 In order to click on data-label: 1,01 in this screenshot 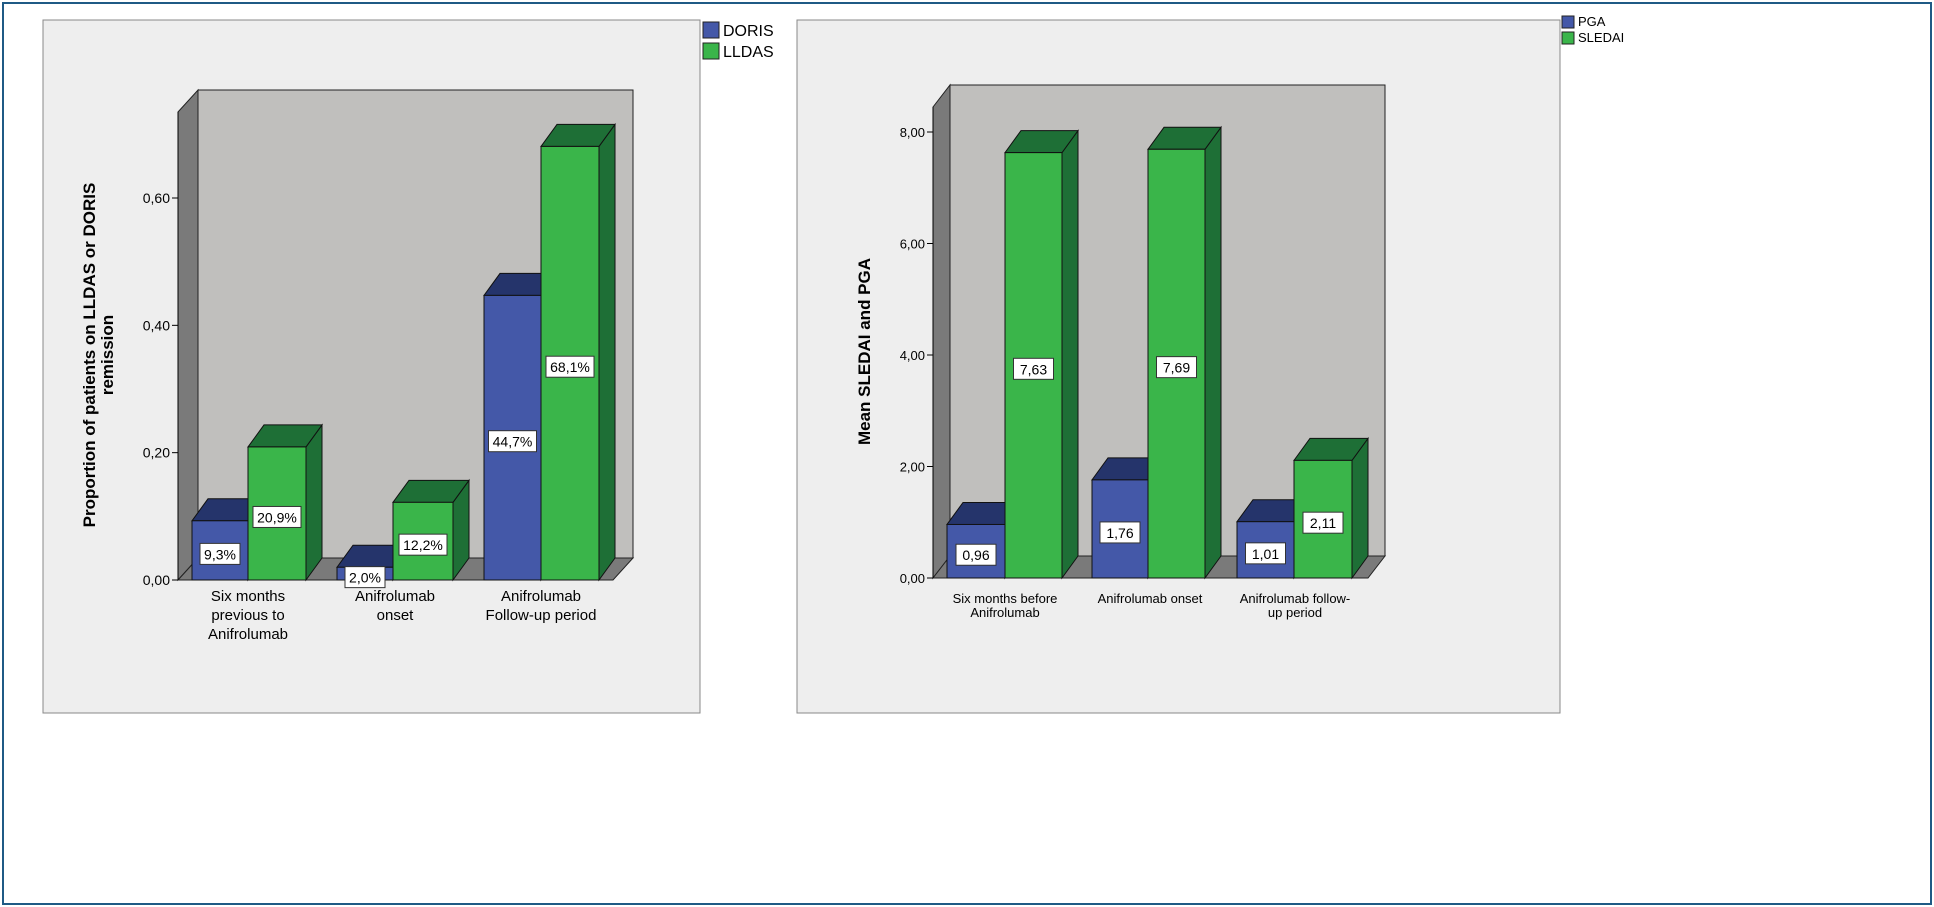, I will do `click(1265, 554)`.